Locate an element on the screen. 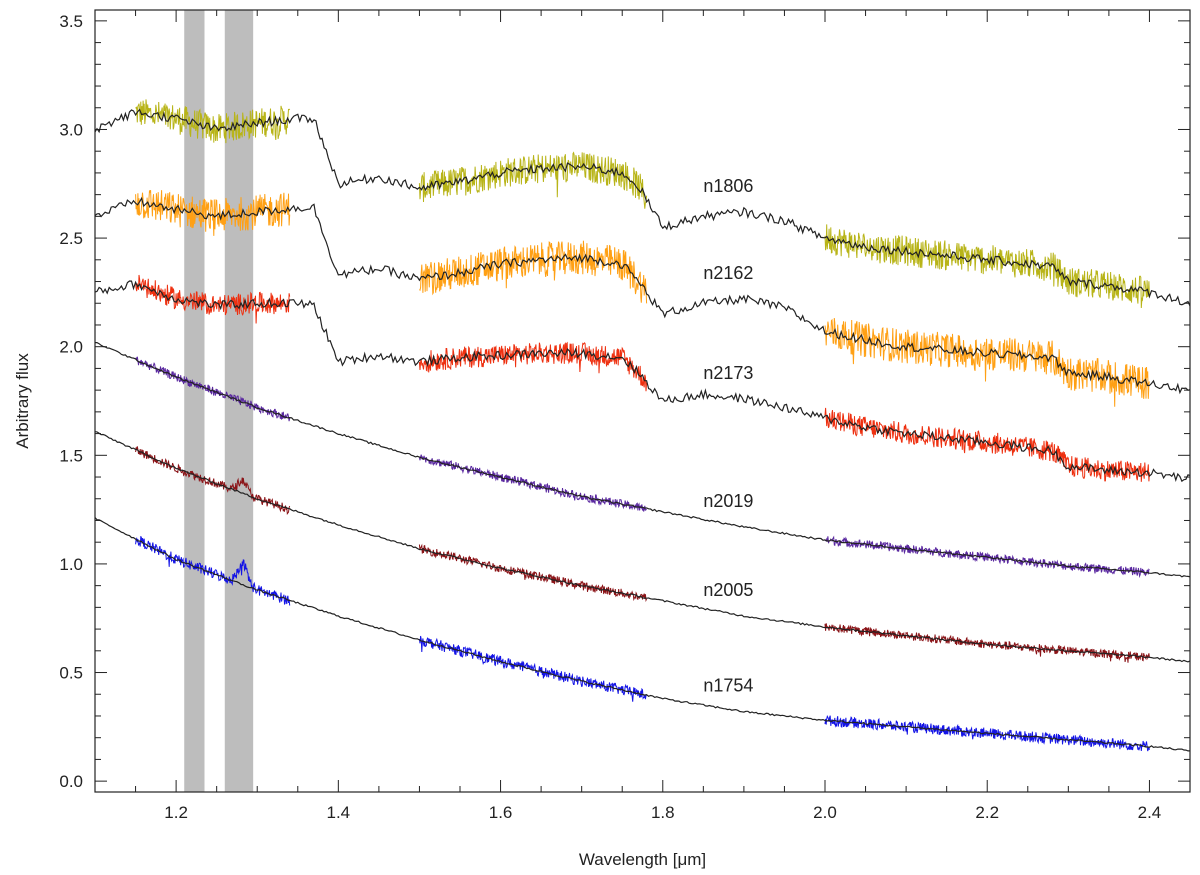 The image size is (1200, 875). series-label-n2162: n2162 is located at coordinates (728, 273).